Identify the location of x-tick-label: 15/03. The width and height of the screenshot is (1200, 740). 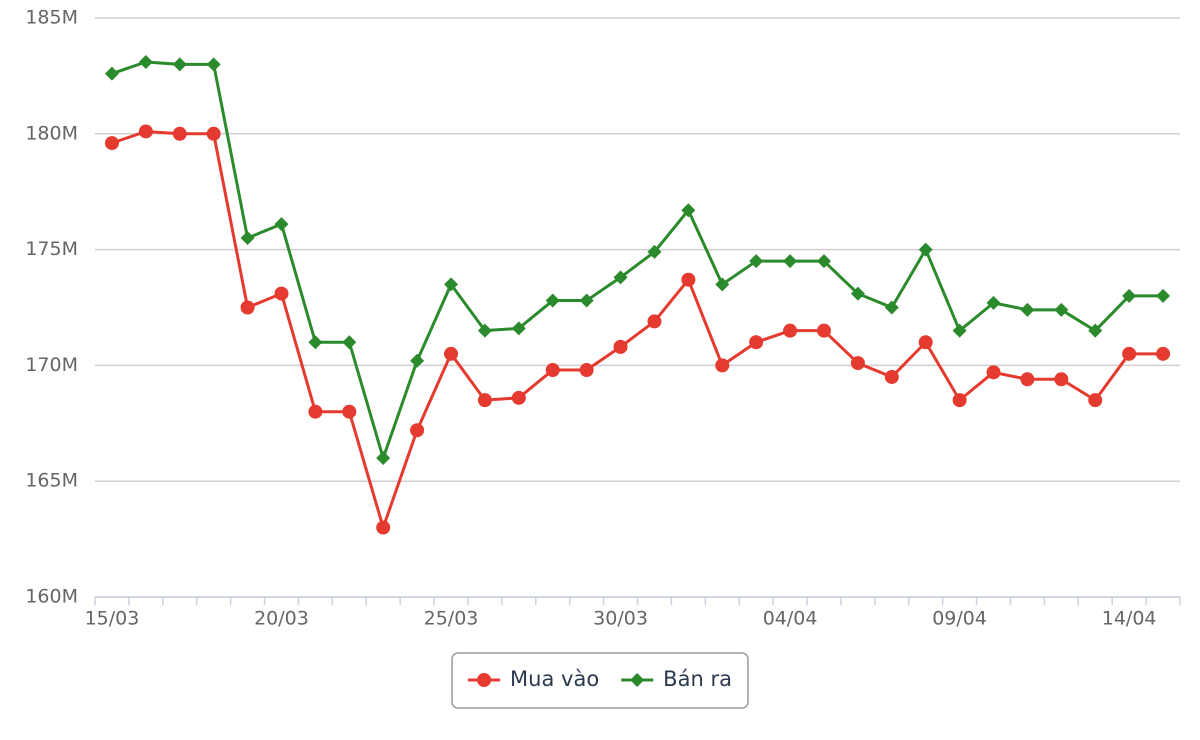
(112, 619).